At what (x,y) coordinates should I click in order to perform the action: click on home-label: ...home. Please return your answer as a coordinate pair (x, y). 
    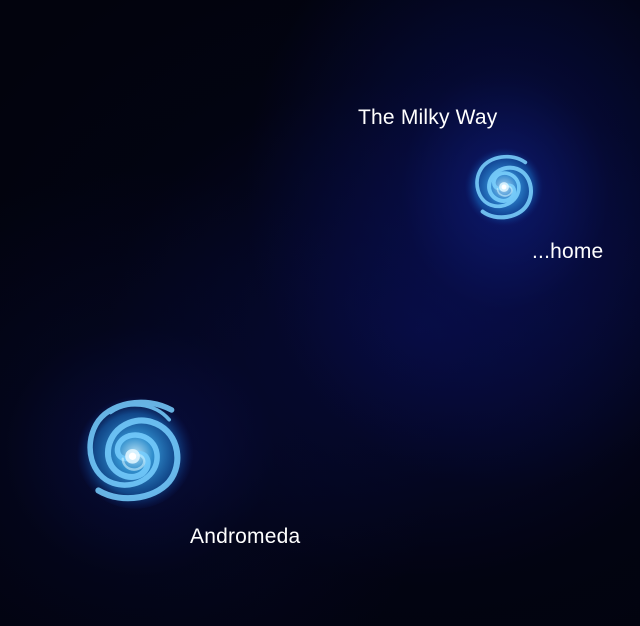
    Looking at the image, I should click on (568, 251).